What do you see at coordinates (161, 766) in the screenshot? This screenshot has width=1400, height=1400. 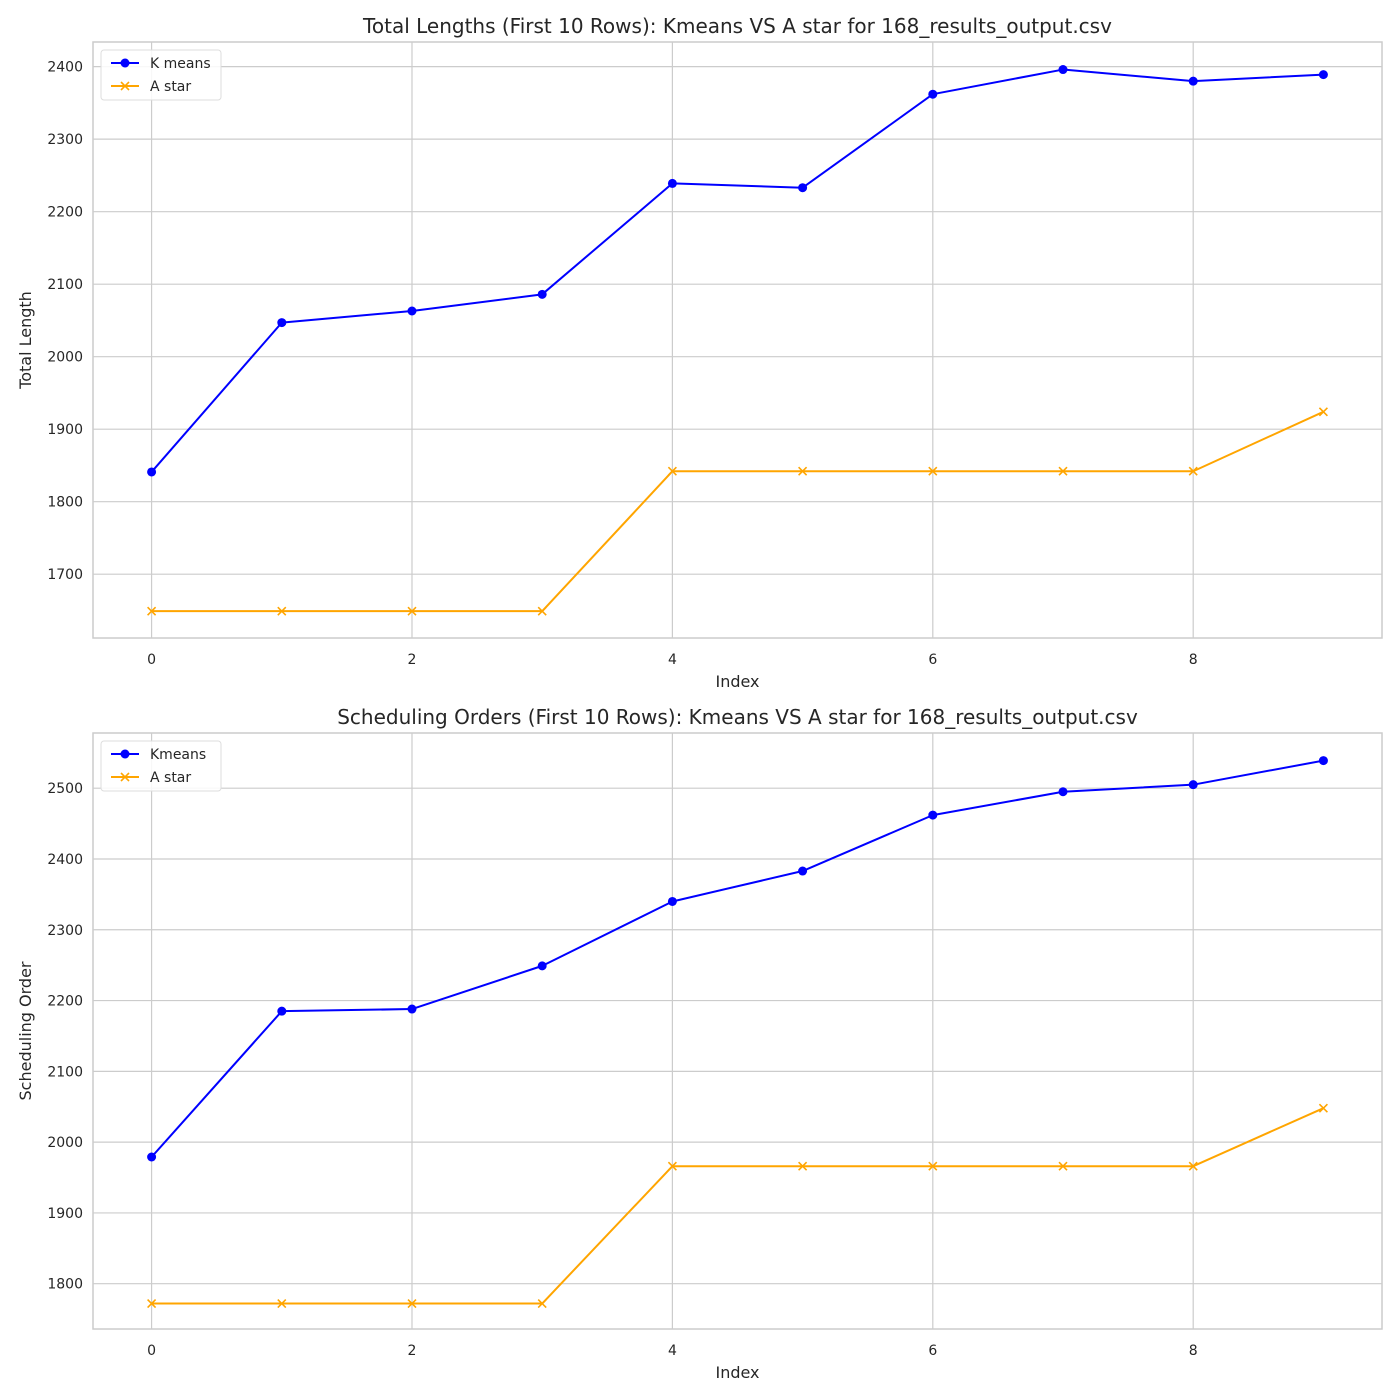 I see `legend: Kmeans A star` at bounding box center [161, 766].